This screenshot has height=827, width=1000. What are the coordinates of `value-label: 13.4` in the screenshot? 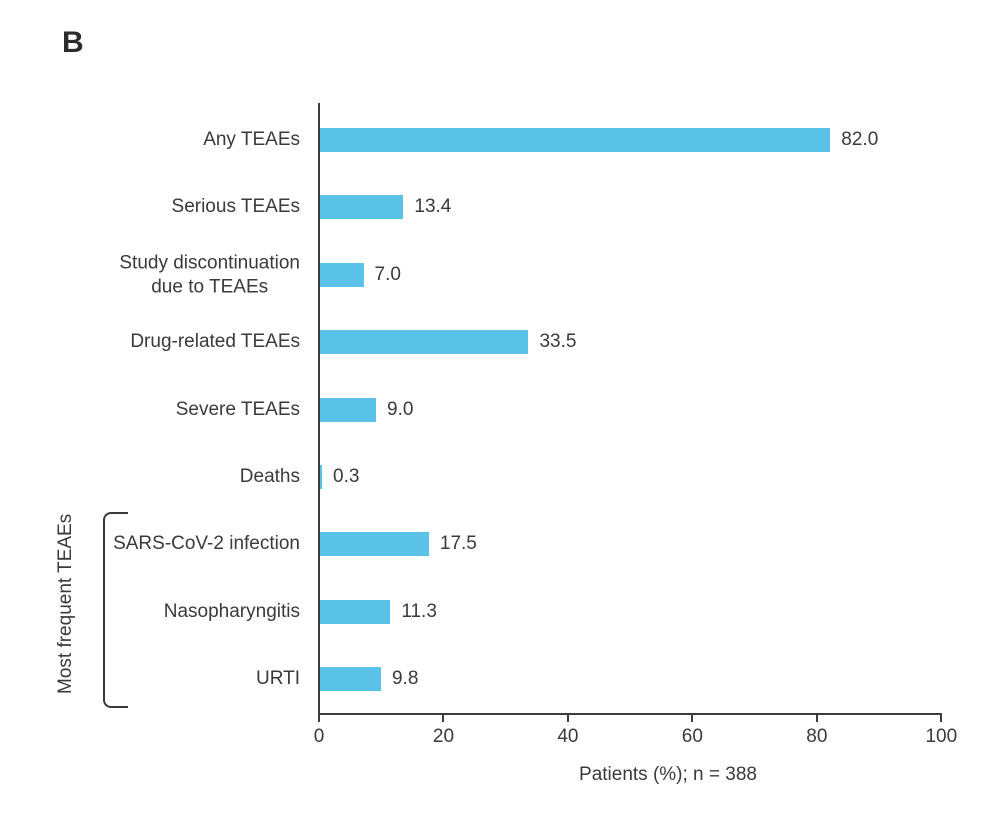 It's located at (433, 207).